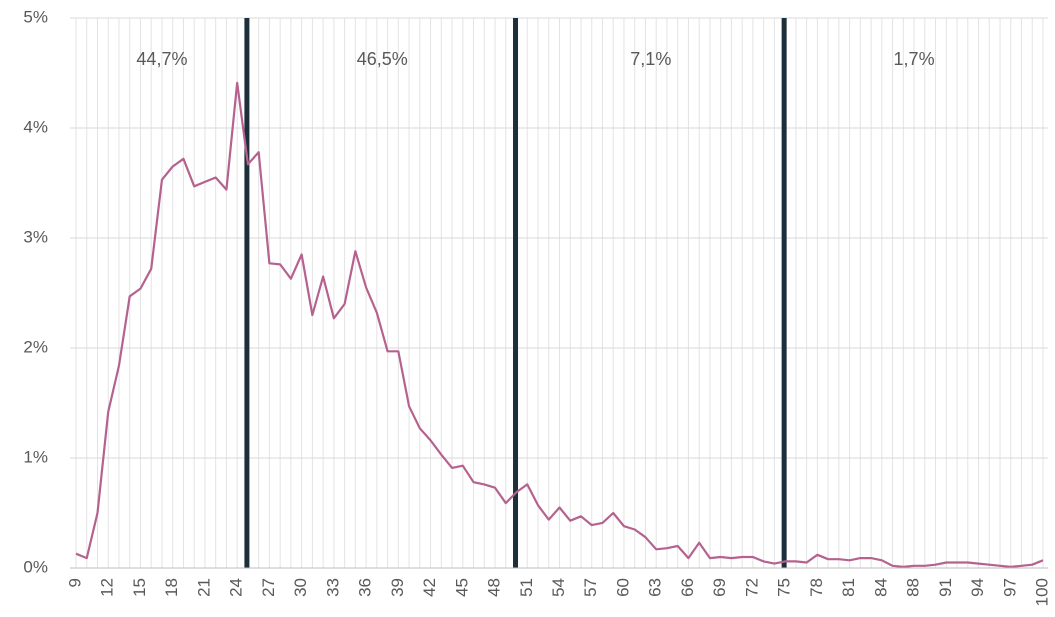 Image resolution: width=1055 pixels, height=617 pixels. What do you see at coordinates (35, 456) in the screenshot?
I see `y-tick-label: 1%` at bounding box center [35, 456].